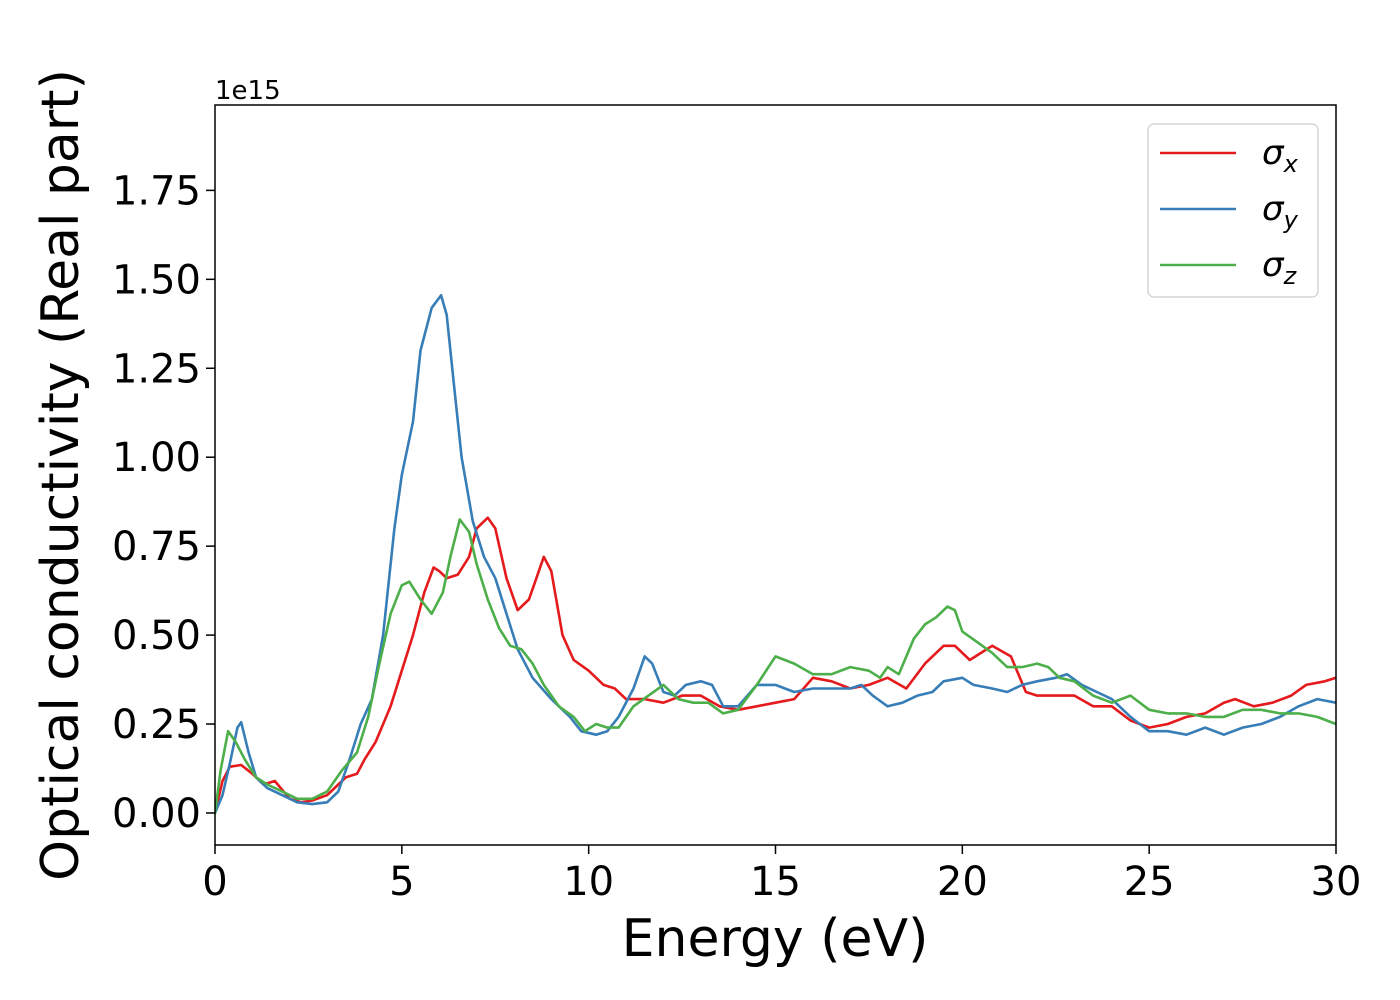 This screenshot has height=1000, width=1400. I want to click on legend-subscript: z, so click(1290, 276).